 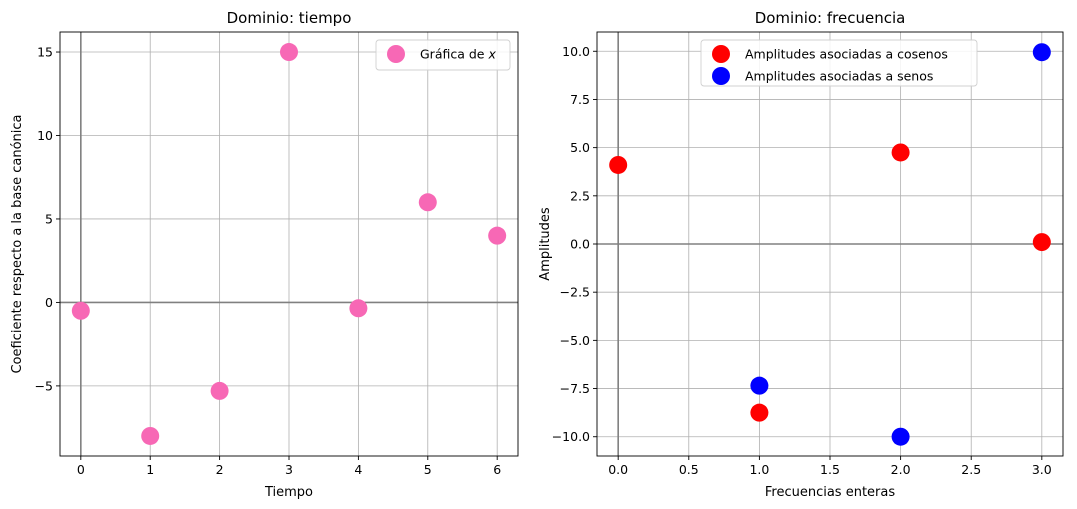 I want to click on legend-label: Amplitudes asociadas a cosenos, so click(x=846, y=54).